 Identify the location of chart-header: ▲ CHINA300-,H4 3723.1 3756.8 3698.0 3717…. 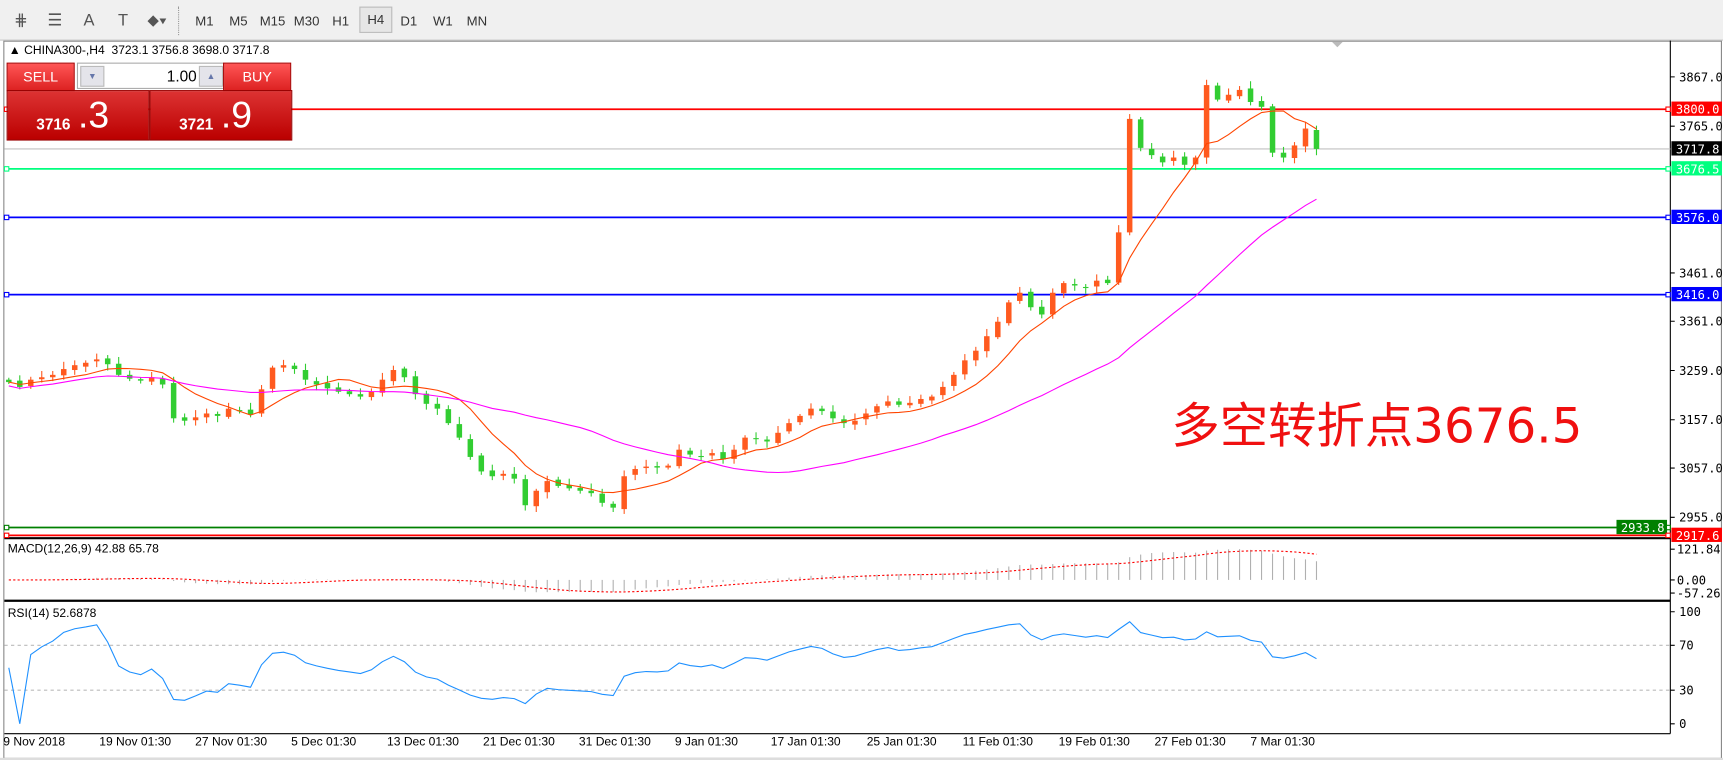
(139, 50).